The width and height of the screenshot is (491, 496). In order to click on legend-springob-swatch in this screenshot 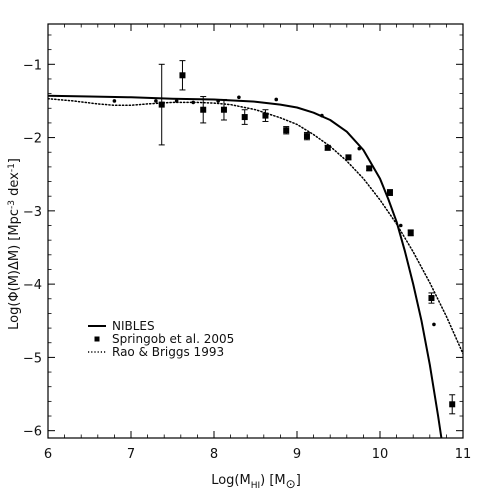, I will do `click(97, 339)`.